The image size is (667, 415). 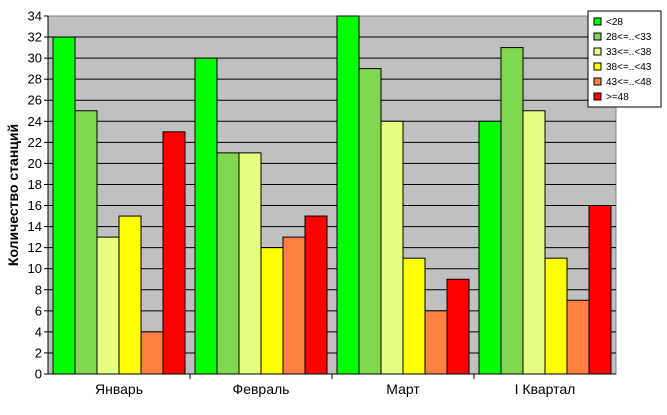 I want to click on x-category-label: Март, so click(x=403, y=389).